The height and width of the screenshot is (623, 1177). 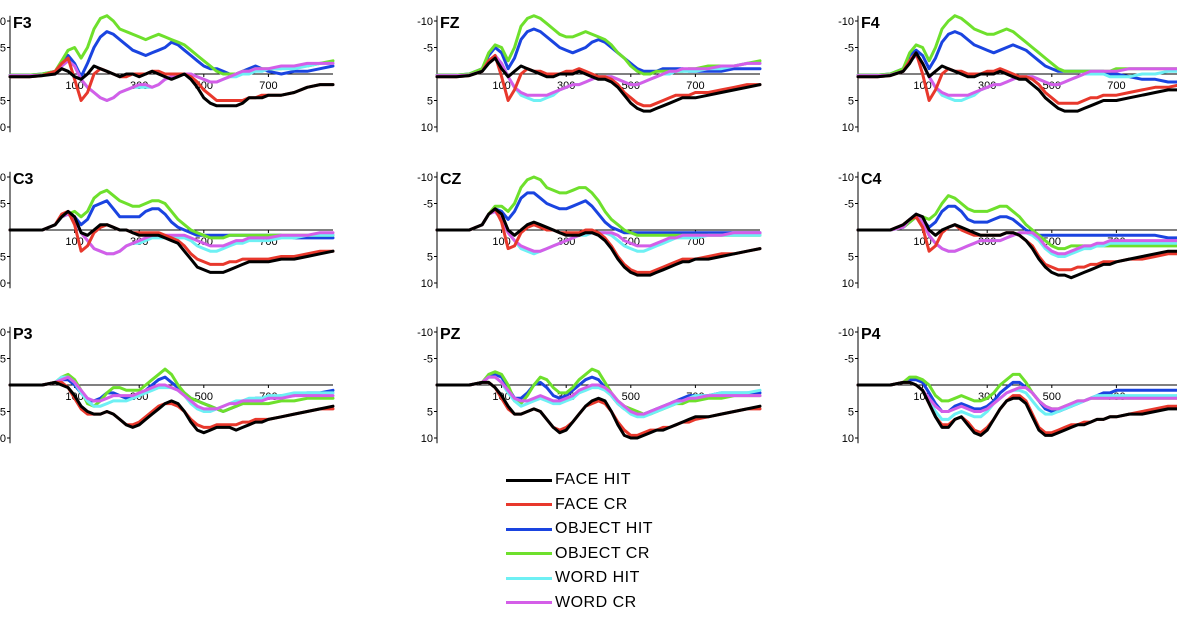 I want to click on electrode-label: C3, so click(x=23, y=179).